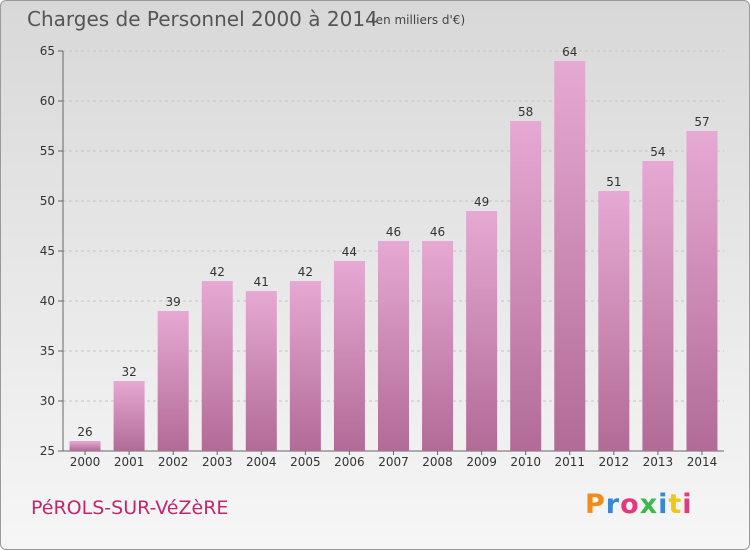 Image resolution: width=750 pixels, height=550 pixels. I want to click on value-label-2010: 58, so click(525, 112).